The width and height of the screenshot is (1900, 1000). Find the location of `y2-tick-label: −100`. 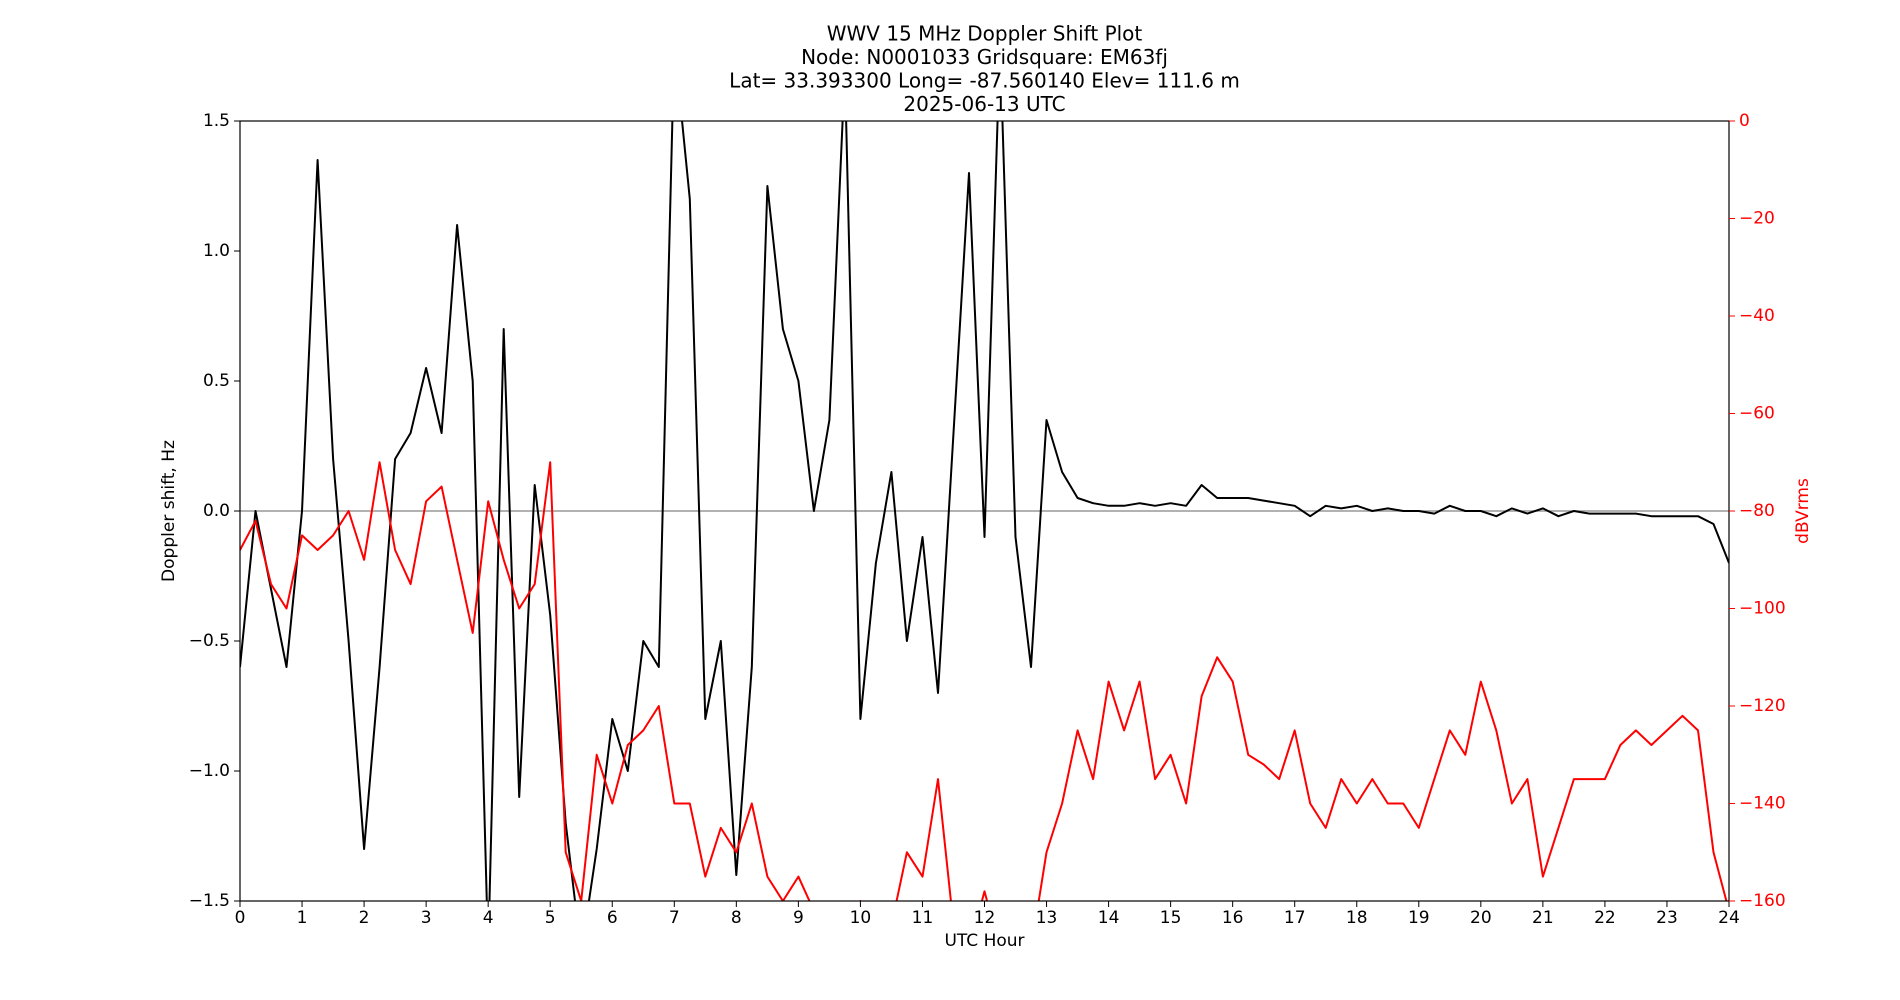

y2-tick-label: −100 is located at coordinates (1762, 609).